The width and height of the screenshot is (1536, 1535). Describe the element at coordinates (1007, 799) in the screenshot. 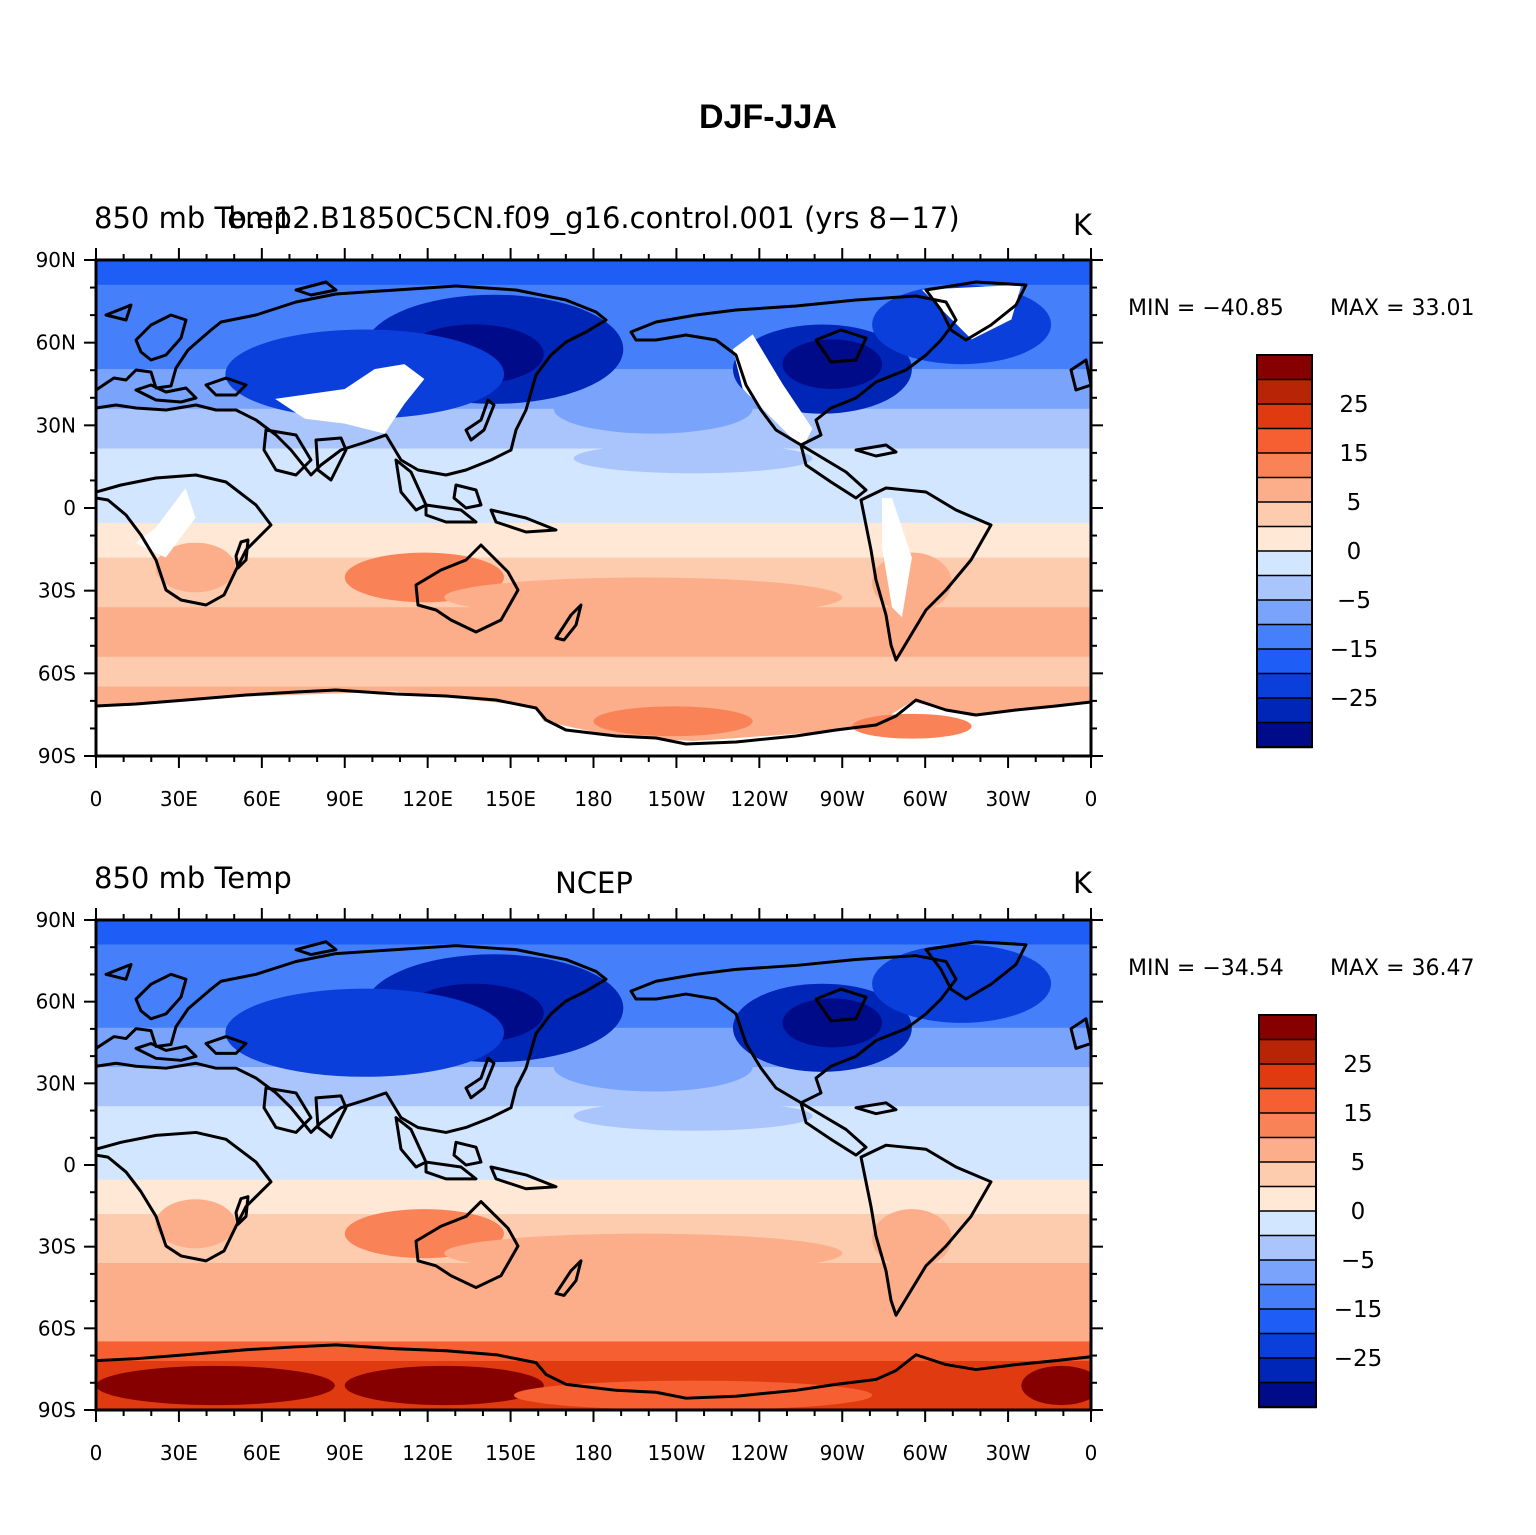

I see `x-tick-label: 30W` at that location.